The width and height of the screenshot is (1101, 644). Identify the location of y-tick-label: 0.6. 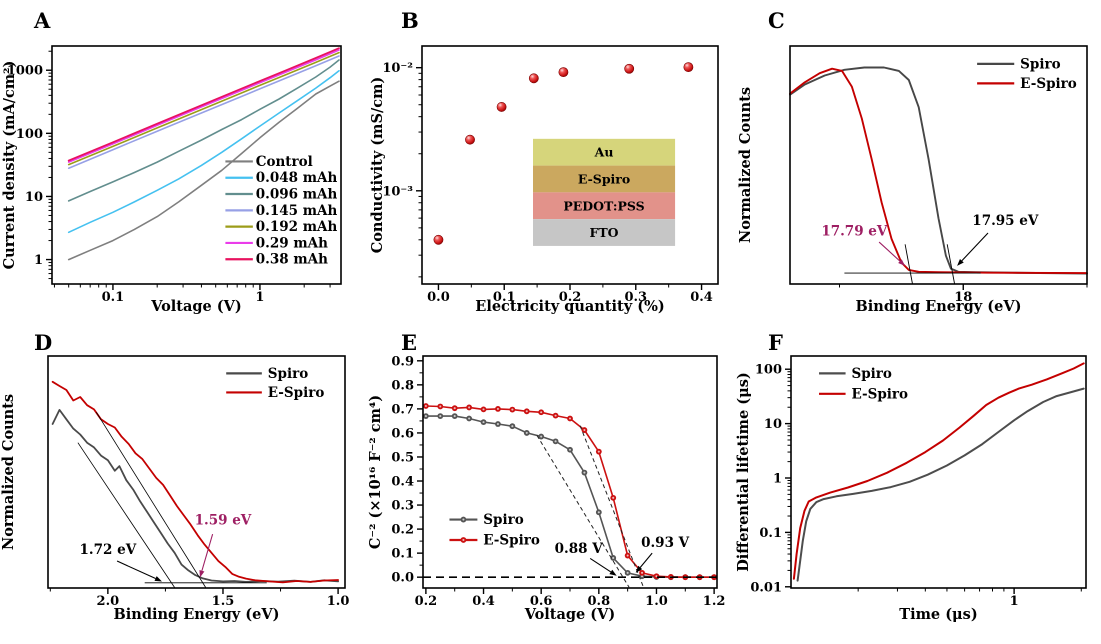
(402, 433).